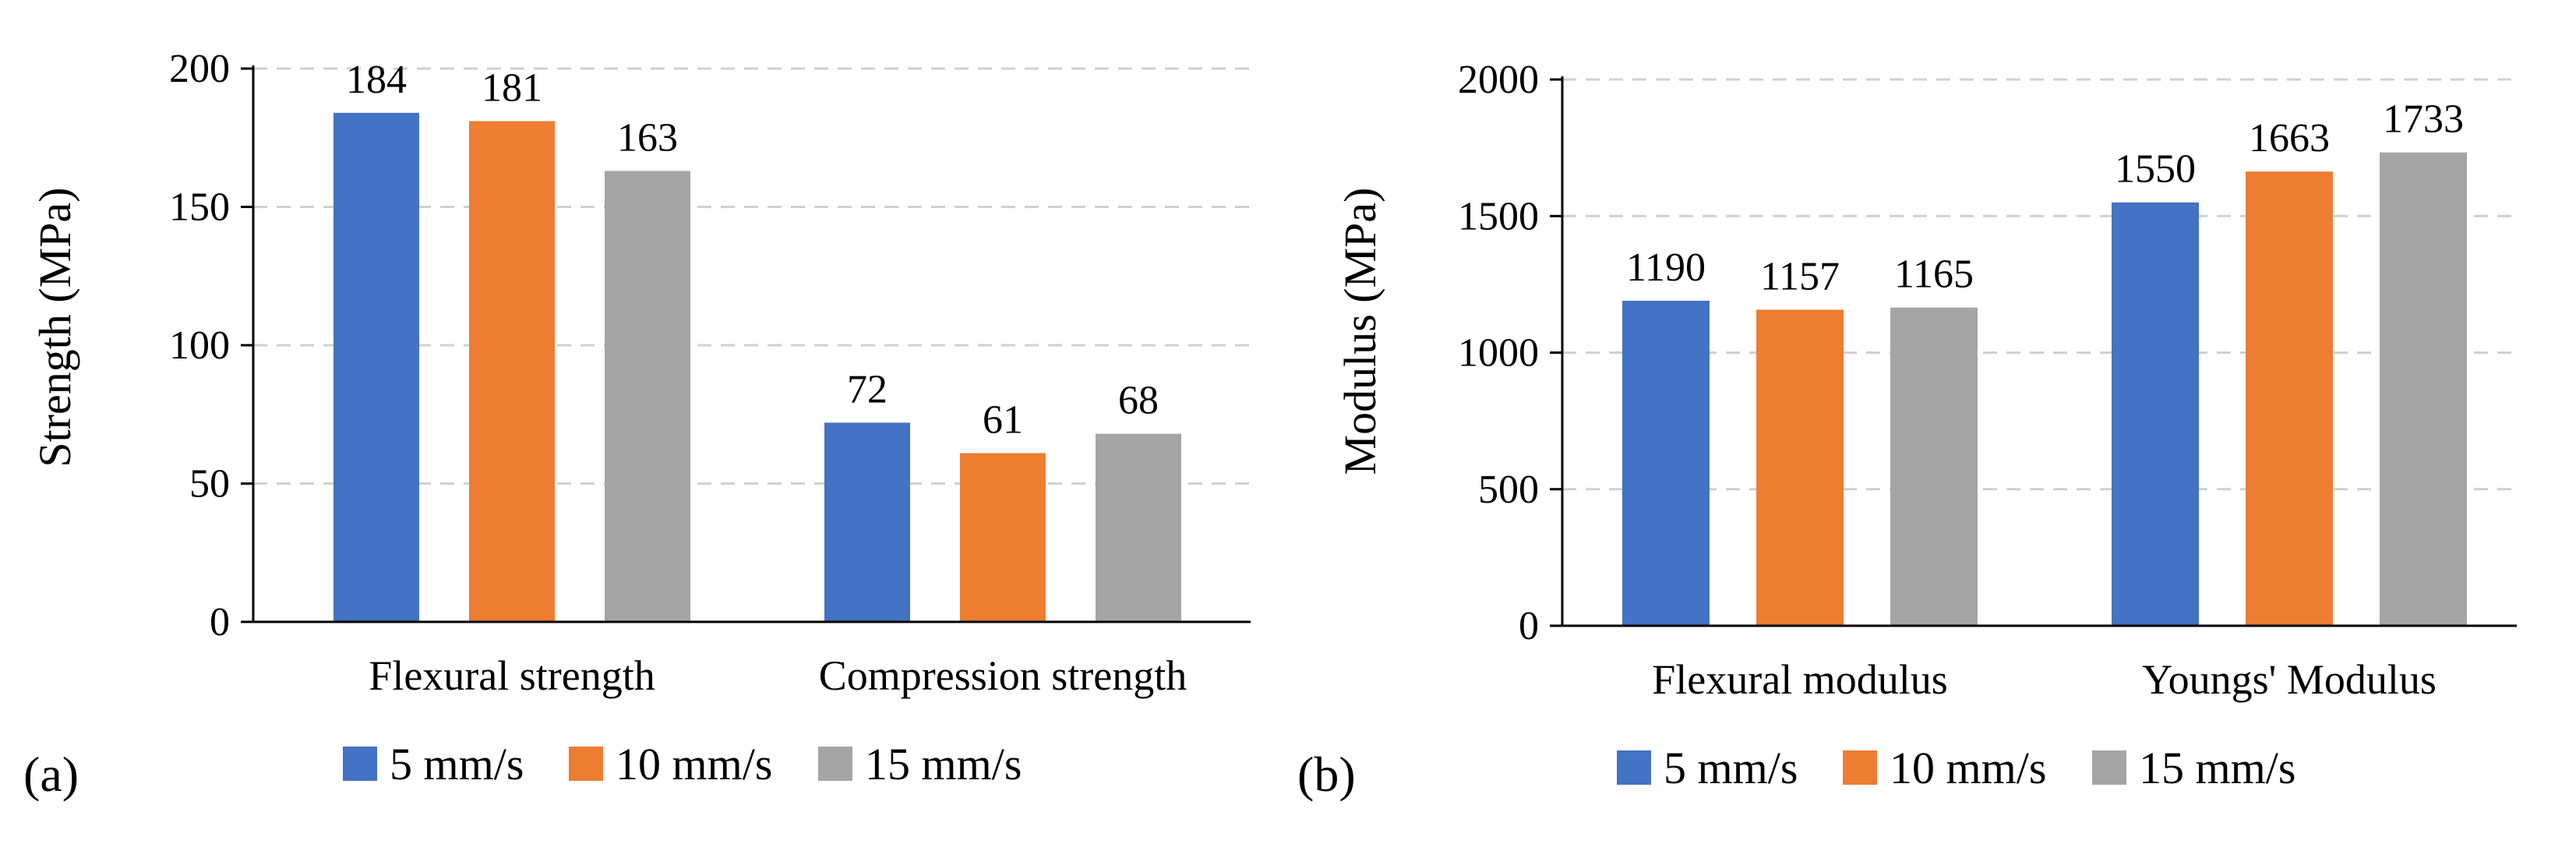 The width and height of the screenshot is (2576, 865). Describe the element at coordinates (1799, 679) in the screenshot. I see `x-category-label: Flexural modulus` at that location.